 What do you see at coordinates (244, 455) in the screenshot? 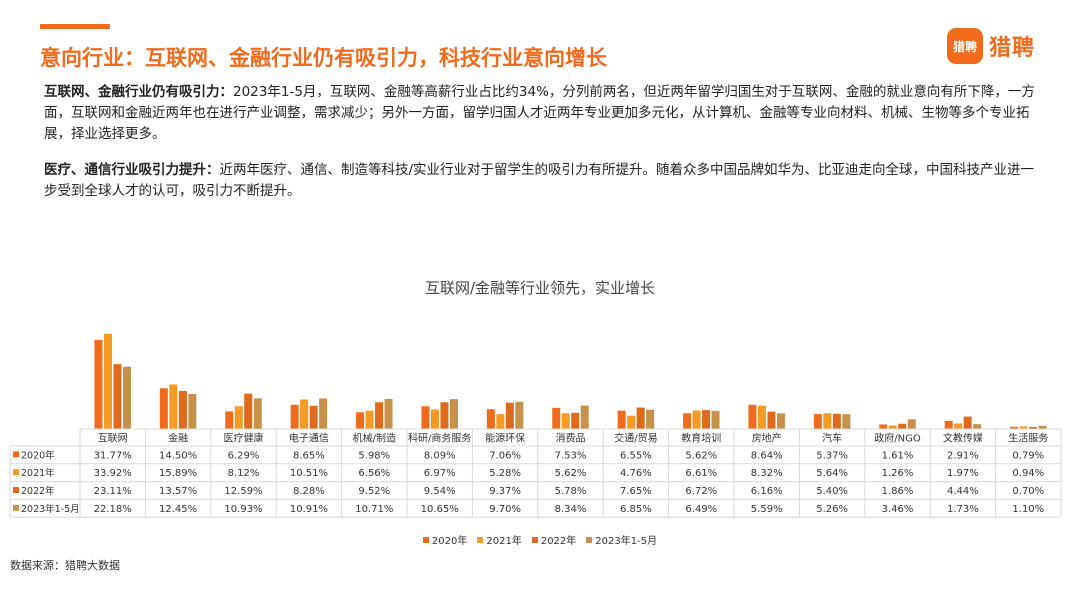
I see `data-label: 6.29%` at bounding box center [244, 455].